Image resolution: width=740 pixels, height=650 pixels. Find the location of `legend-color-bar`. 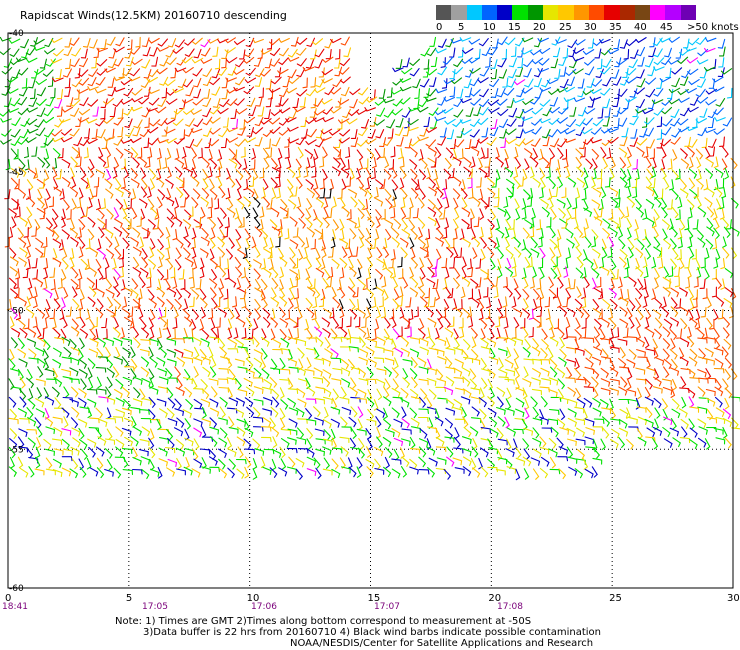

legend-color-bar is located at coordinates (566, 12).